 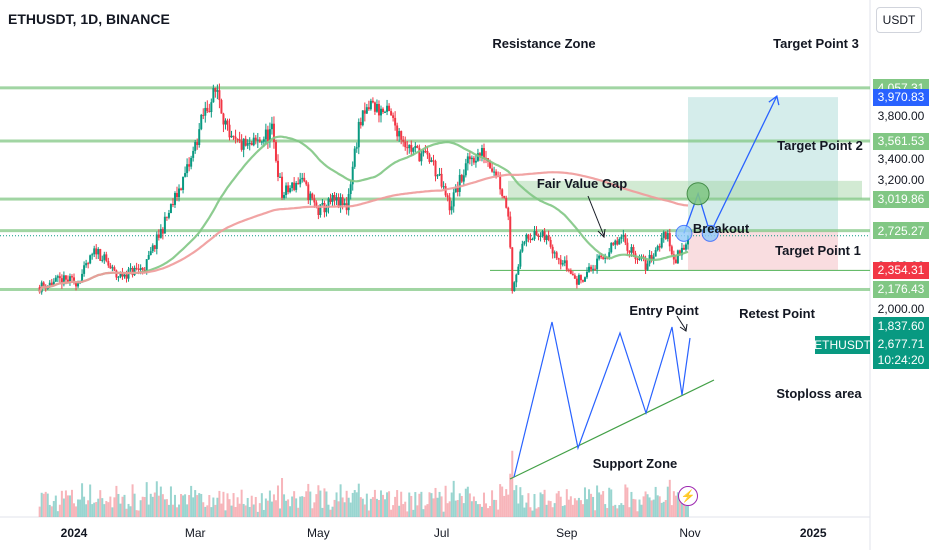 I want to click on support-zone-label: Support Zone, so click(x=635, y=463).